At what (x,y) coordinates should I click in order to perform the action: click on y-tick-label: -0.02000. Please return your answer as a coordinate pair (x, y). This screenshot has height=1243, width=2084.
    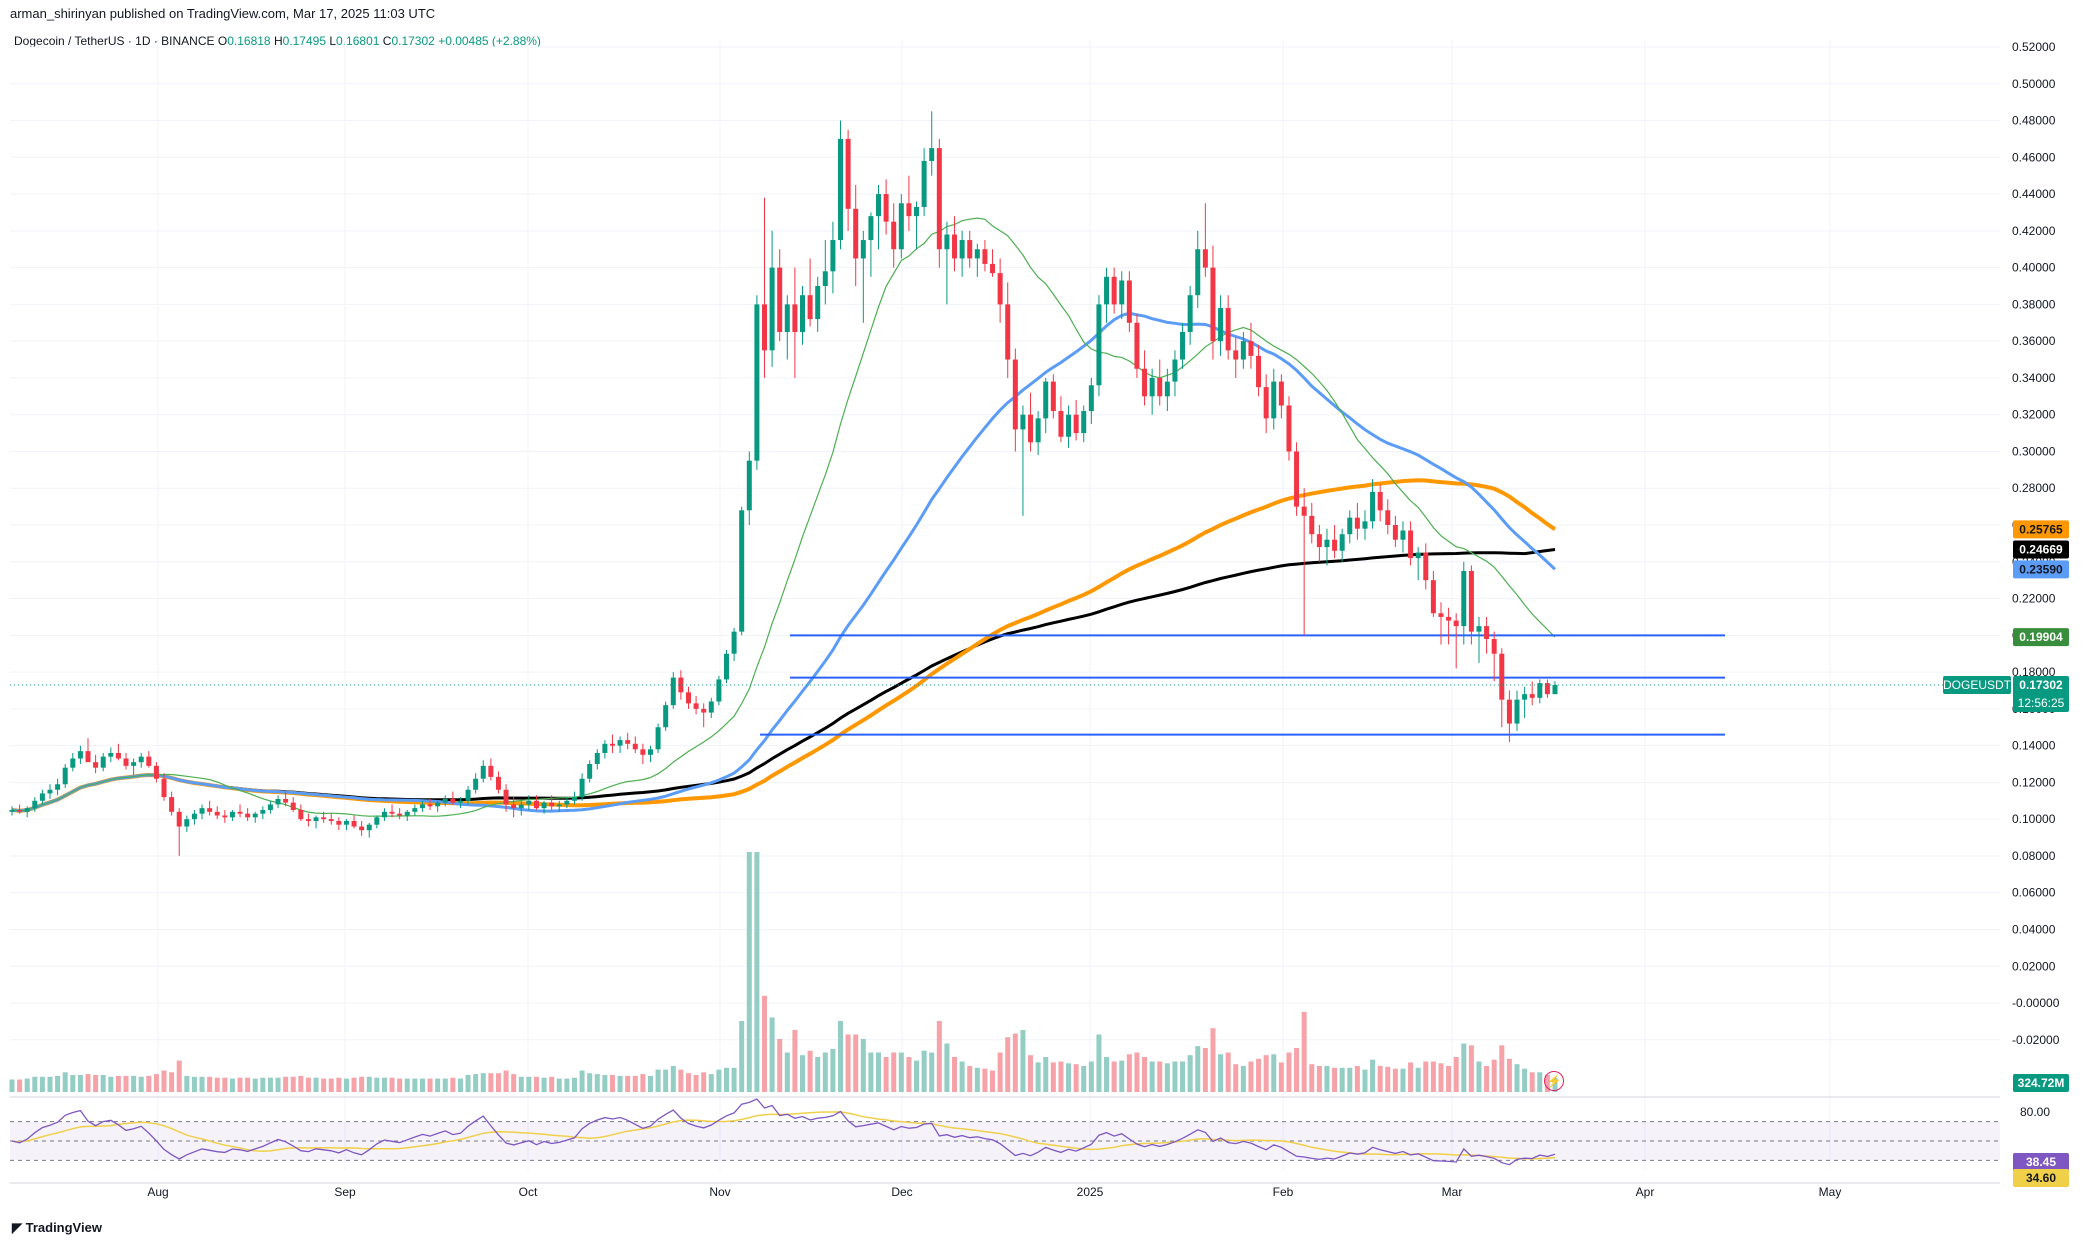
    Looking at the image, I should click on (2036, 1040).